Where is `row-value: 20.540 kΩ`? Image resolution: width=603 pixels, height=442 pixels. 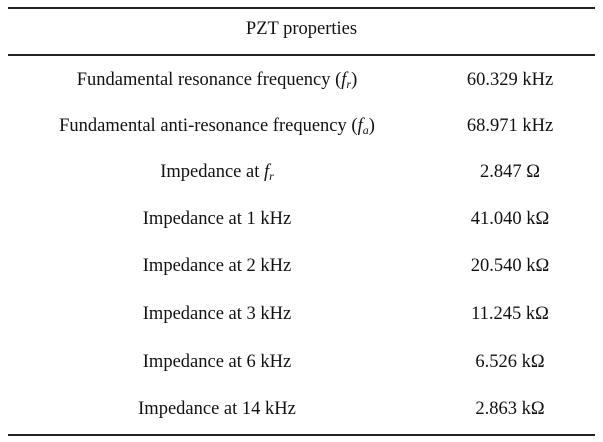
row-value: 20.540 kΩ is located at coordinates (510, 266).